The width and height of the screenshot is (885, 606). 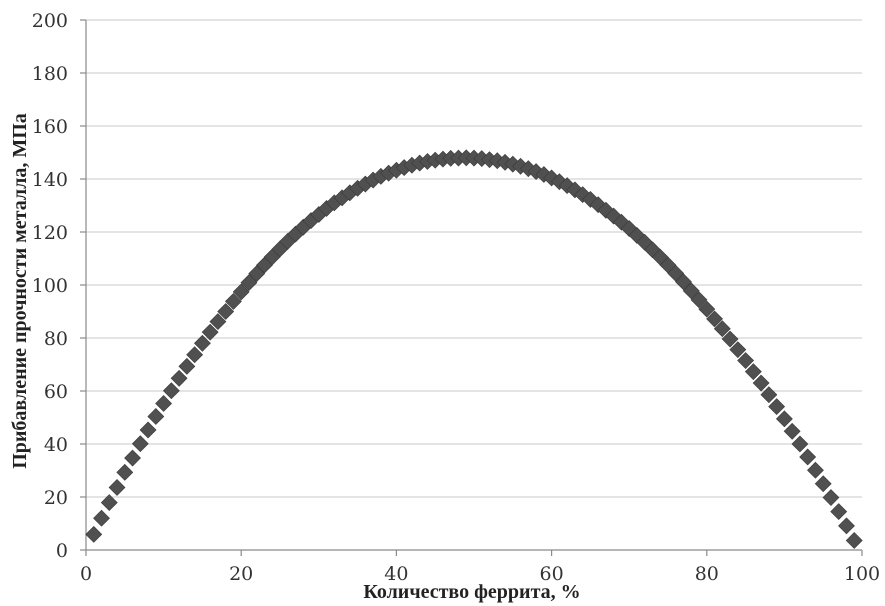 I want to click on x-tick-label: 40, so click(x=396, y=574).